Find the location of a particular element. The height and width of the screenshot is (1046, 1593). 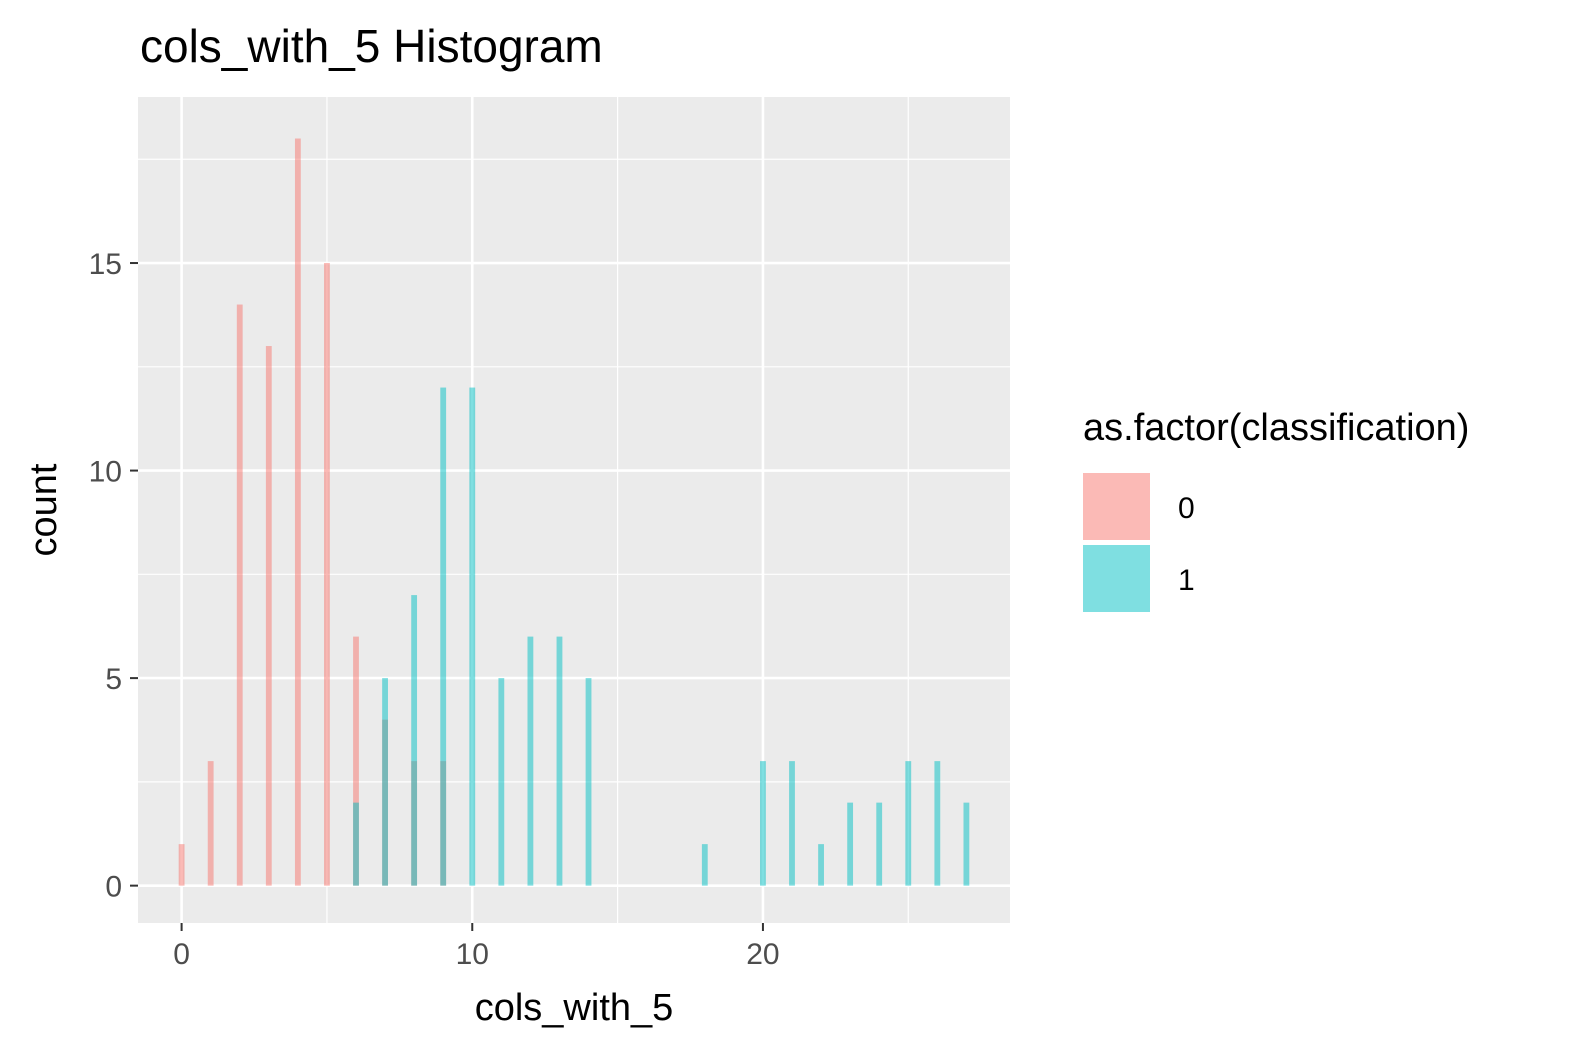

y-tick-label: 15 is located at coordinates (105, 264).